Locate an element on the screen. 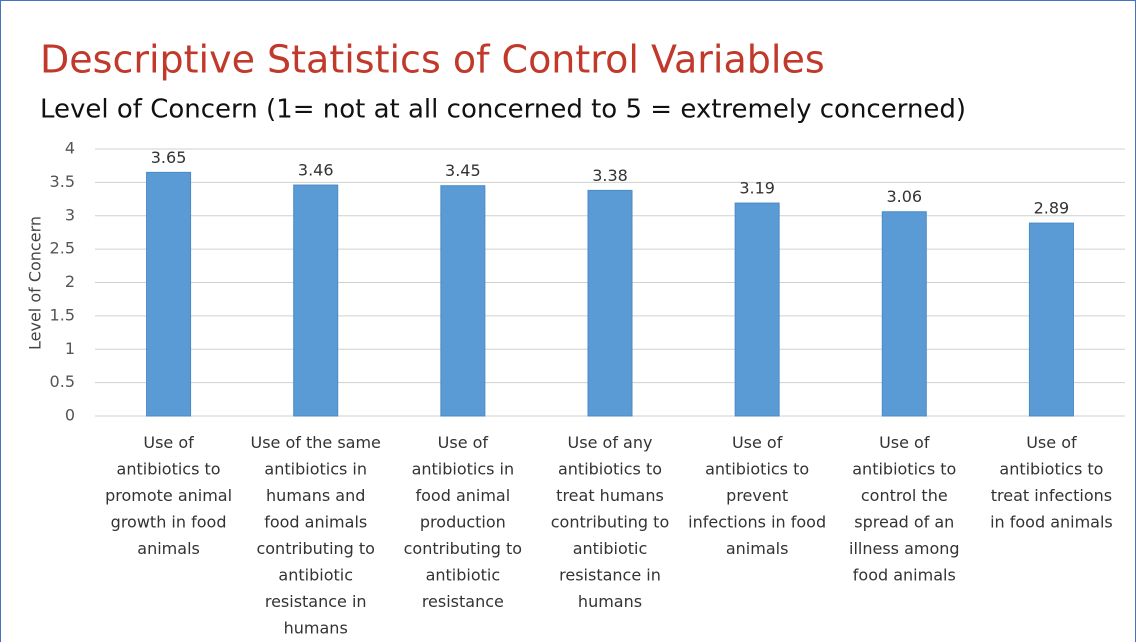 Image resolution: width=1136 pixels, height=642 pixels. value-label: 2.89 is located at coordinates (1052, 208).